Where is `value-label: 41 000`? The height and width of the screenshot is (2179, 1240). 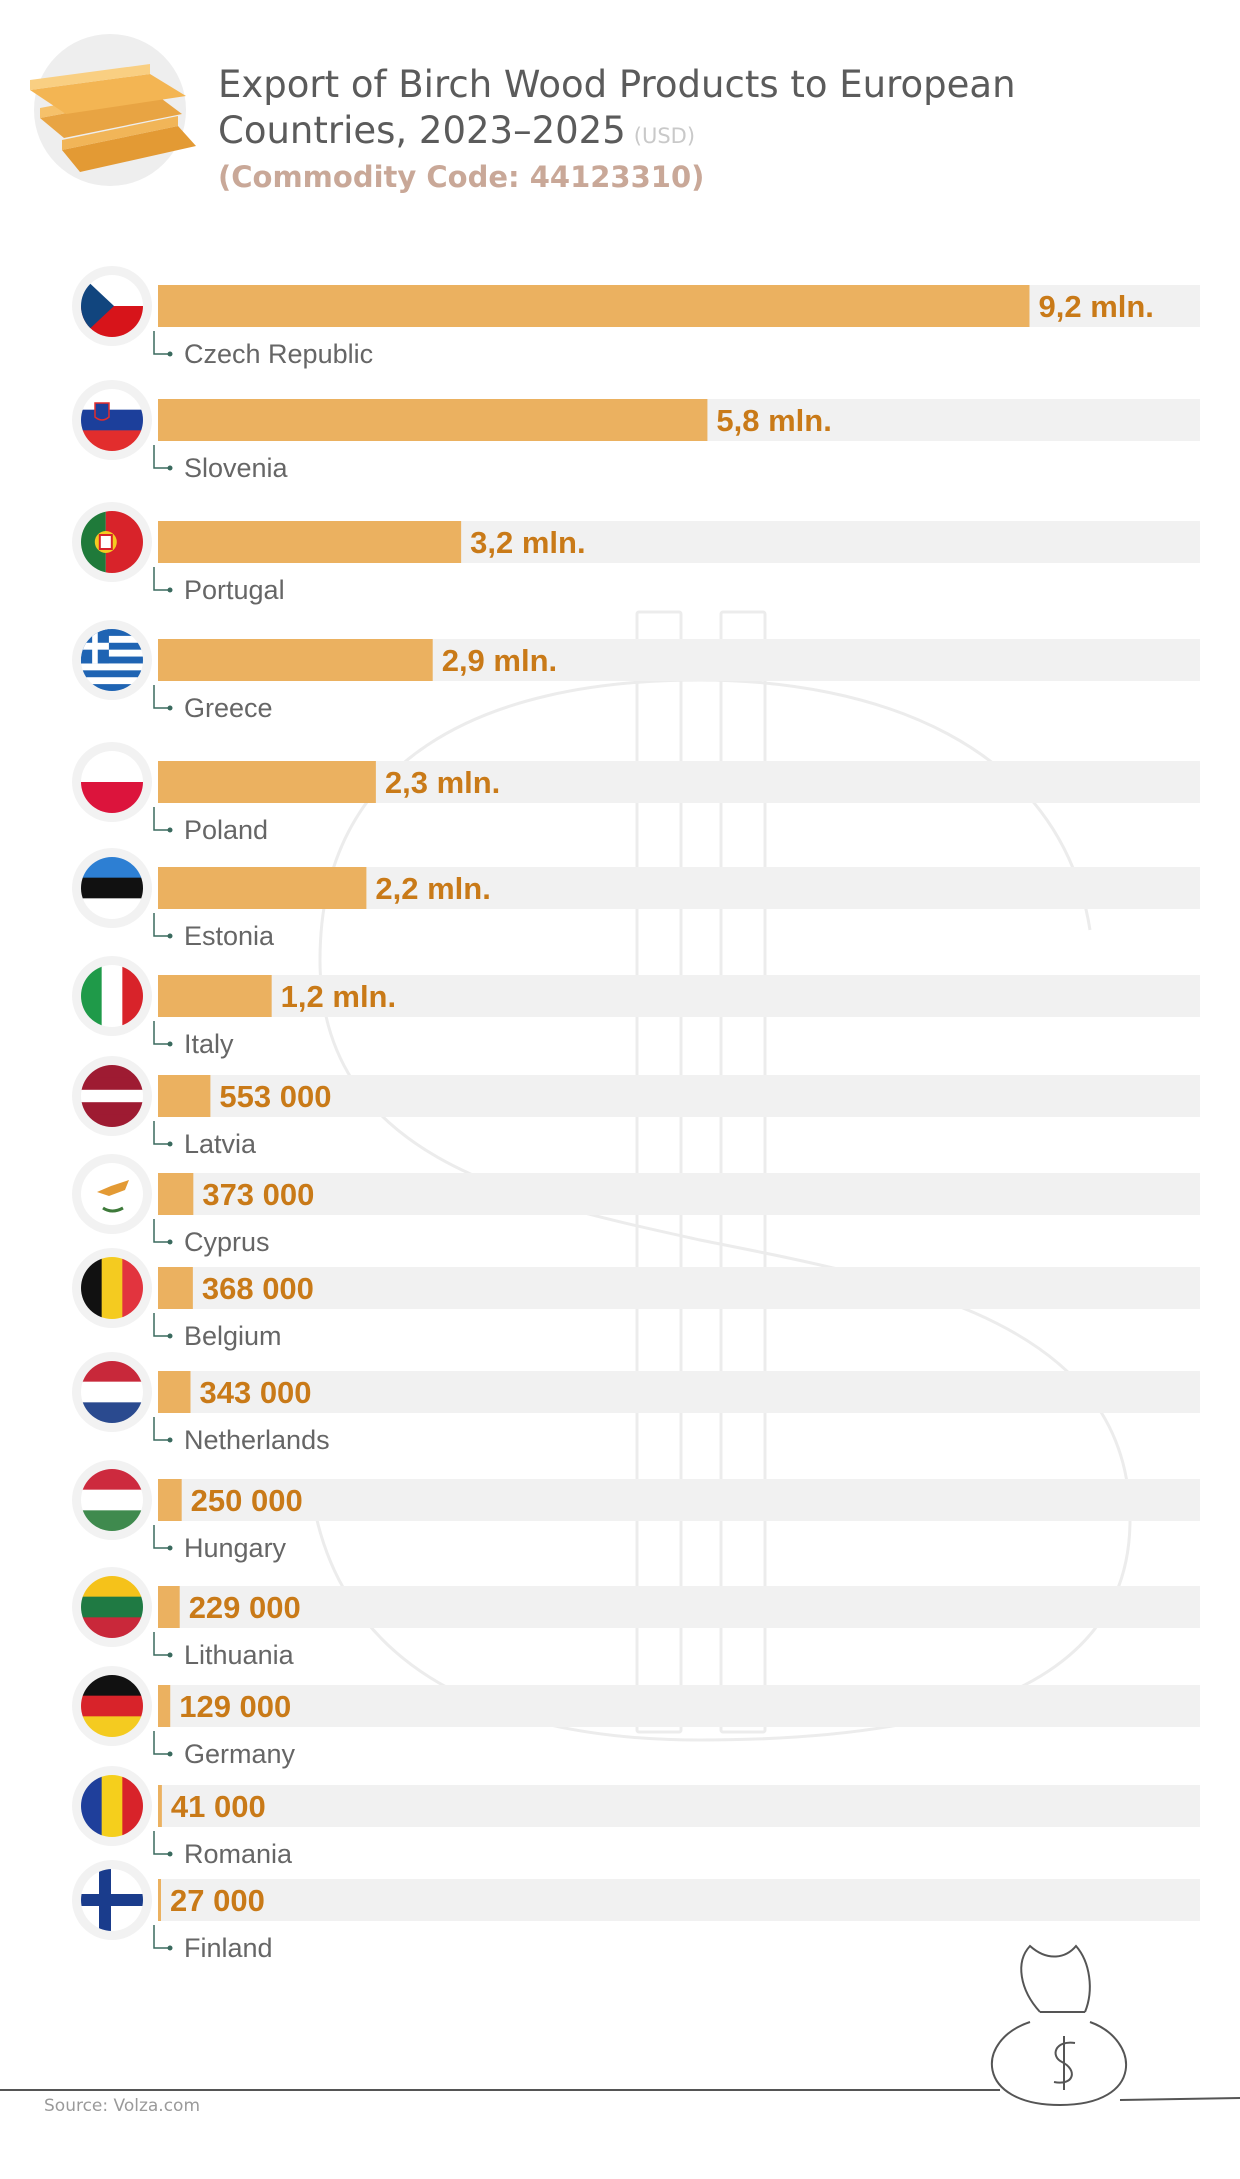 value-label: 41 000 is located at coordinates (218, 1806).